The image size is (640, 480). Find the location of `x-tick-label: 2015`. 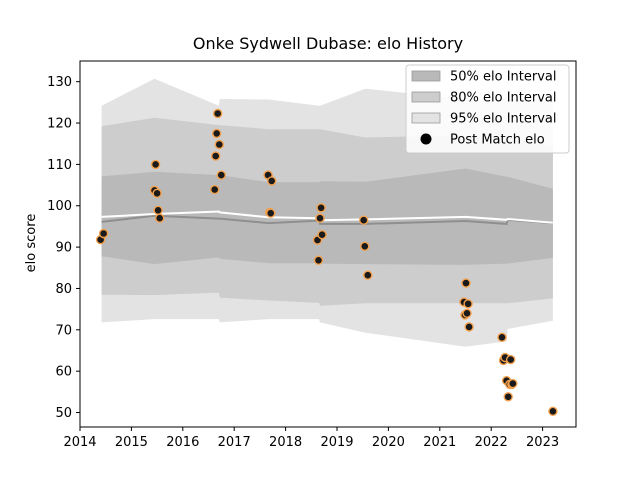

x-tick-label: 2015 is located at coordinates (131, 442).